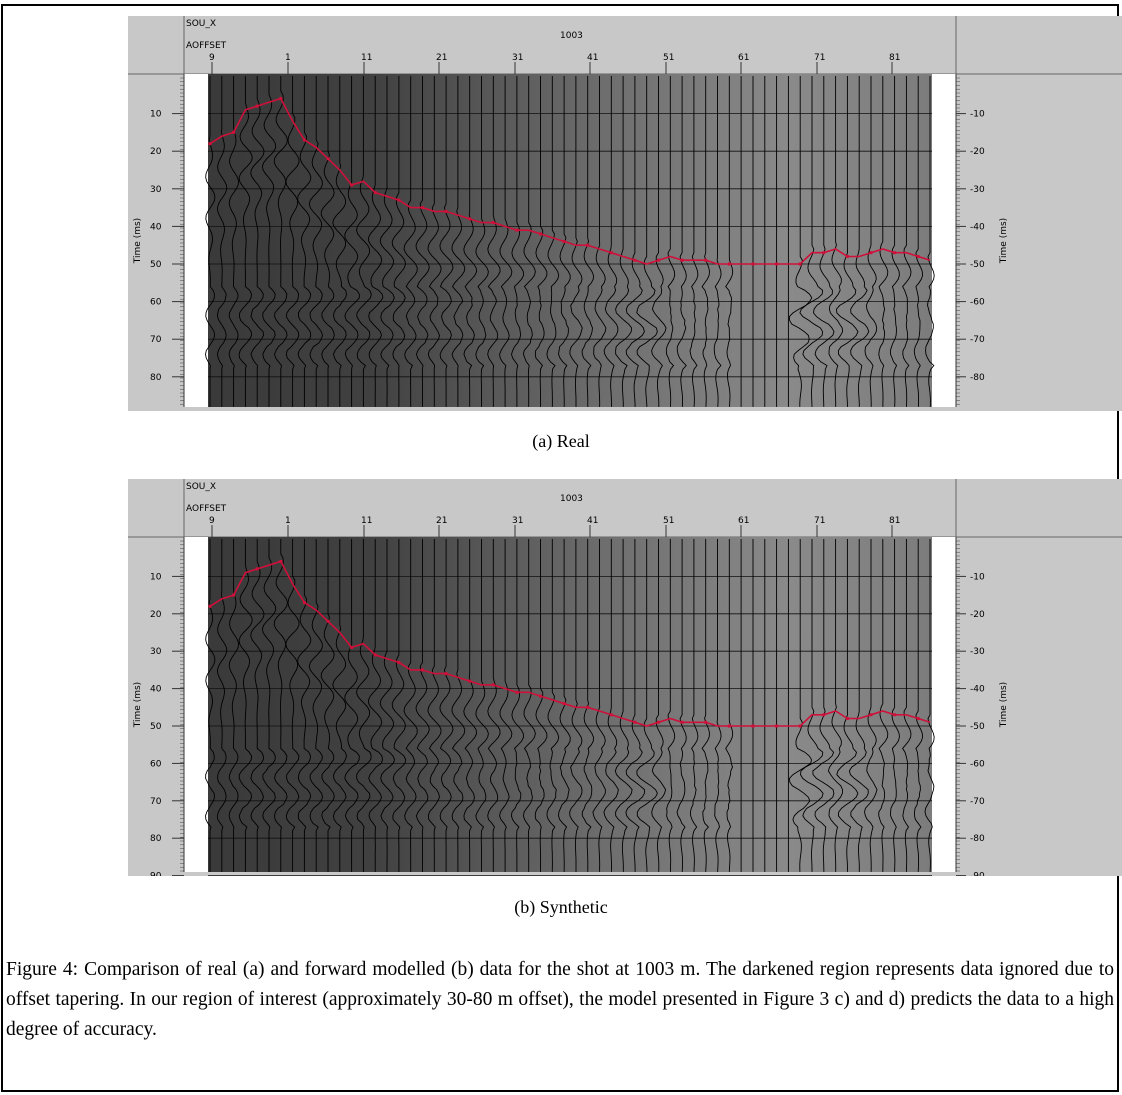 The width and height of the screenshot is (1122, 1095). What do you see at coordinates (441, 58) in the screenshot?
I see `offset-tick-label: 21` at bounding box center [441, 58].